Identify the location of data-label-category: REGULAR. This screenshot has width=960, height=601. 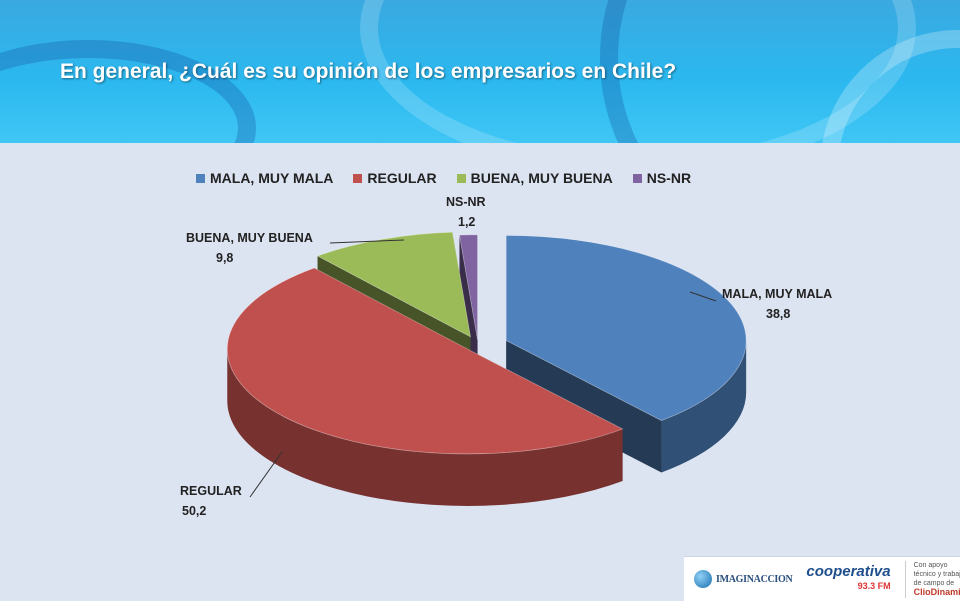
(211, 491).